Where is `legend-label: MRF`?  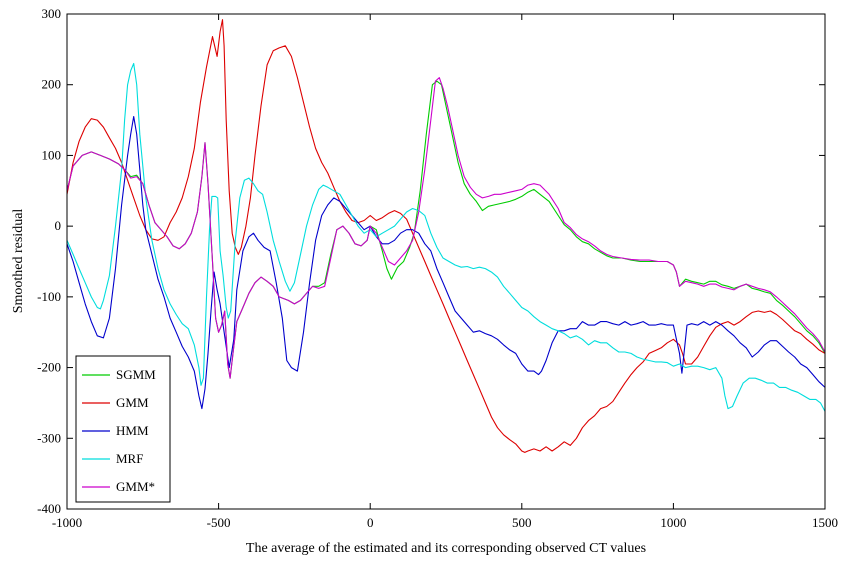
legend-label: MRF is located at coordinates (129, 458).